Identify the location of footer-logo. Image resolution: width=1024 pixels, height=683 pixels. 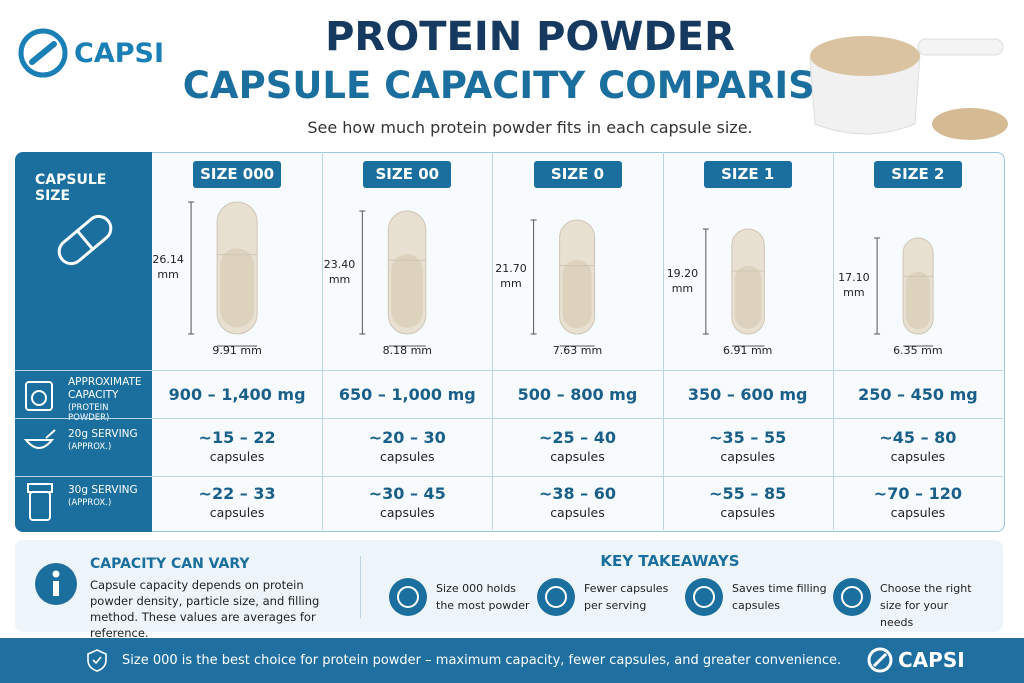
(880, 660).